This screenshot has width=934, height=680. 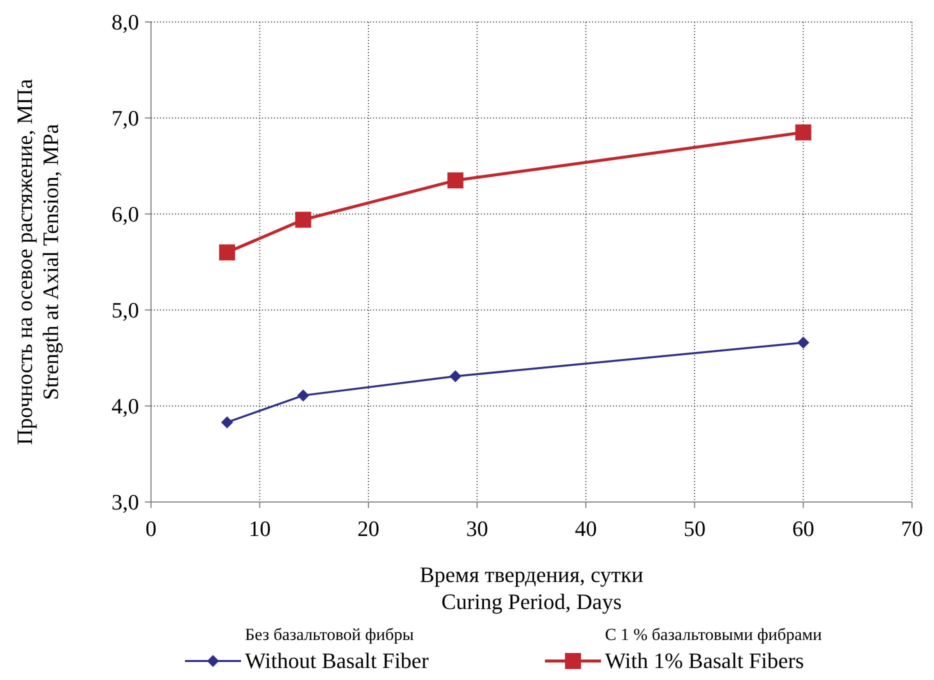 I want to click on x-tick-label: 10, so click(x=259, y=528).